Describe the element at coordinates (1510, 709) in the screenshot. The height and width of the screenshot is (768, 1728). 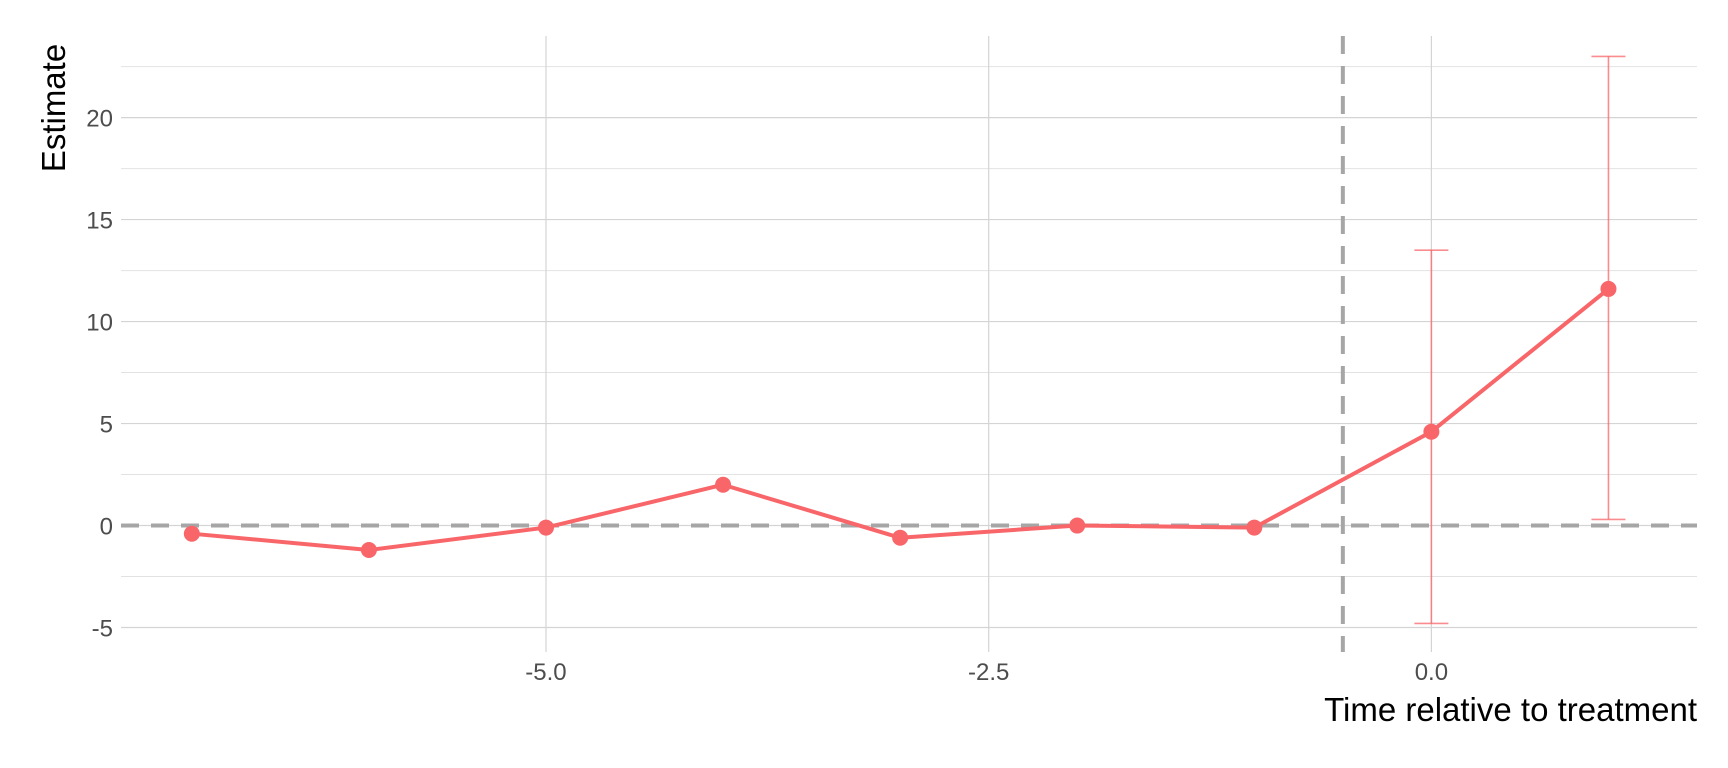
I see `x-axis-title: Time relative to treatment` at that location.